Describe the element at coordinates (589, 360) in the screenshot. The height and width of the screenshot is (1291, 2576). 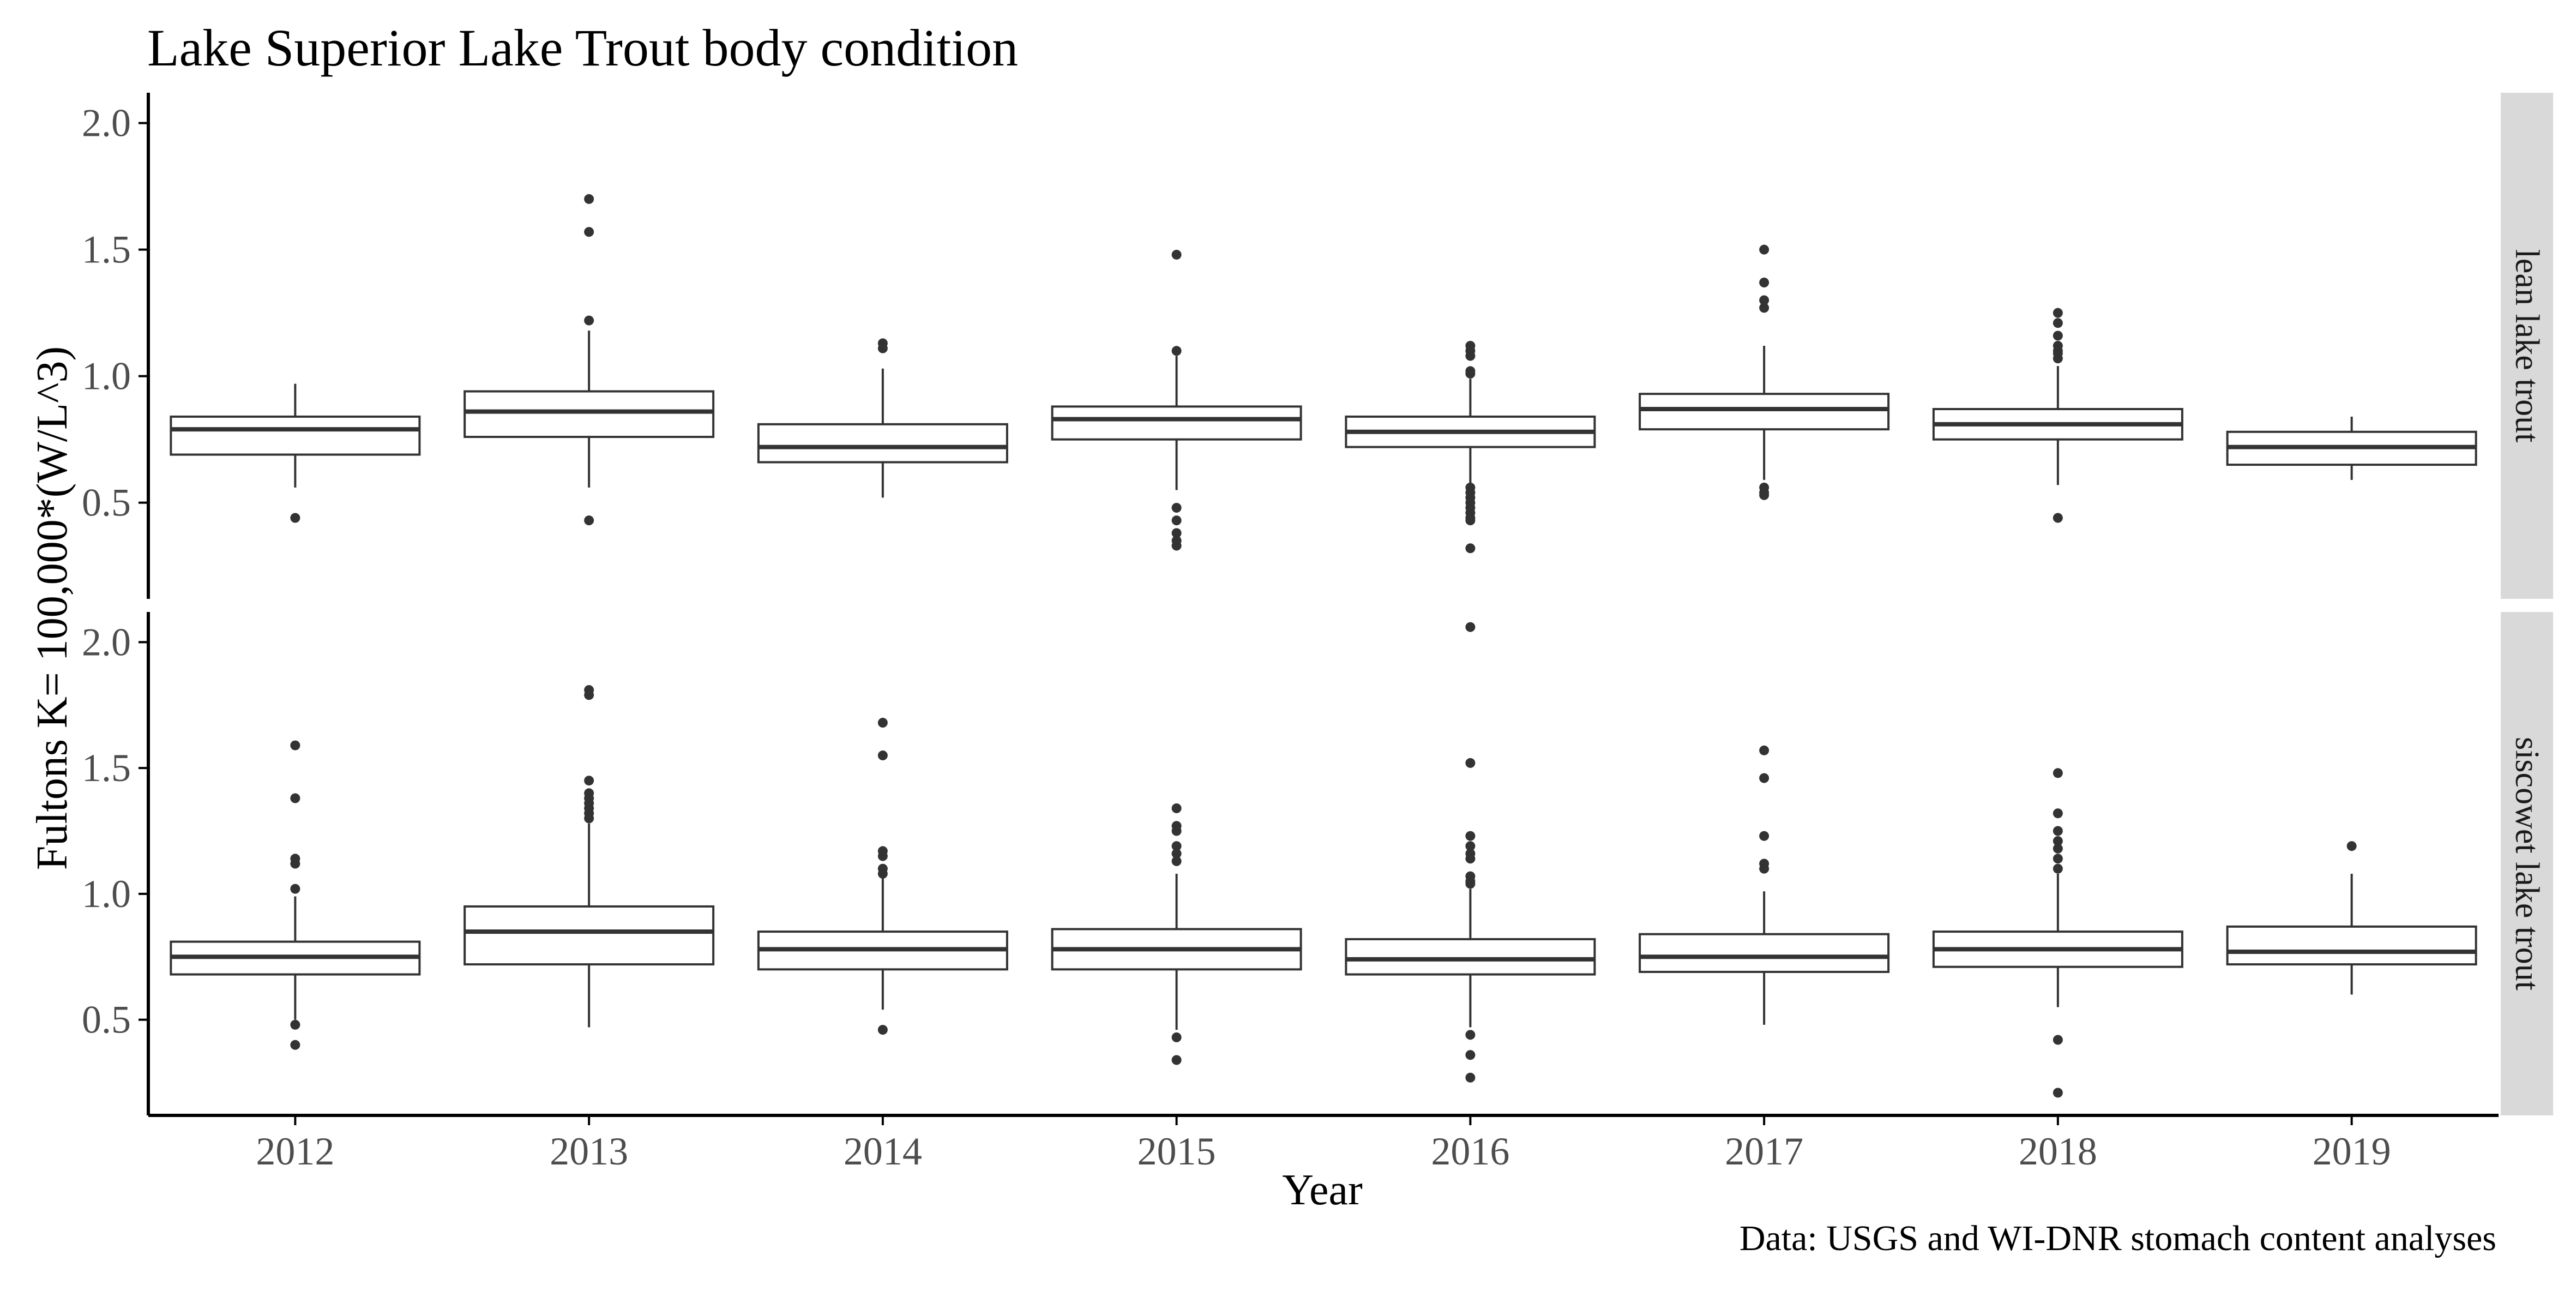
I see `box-2013` at that location.